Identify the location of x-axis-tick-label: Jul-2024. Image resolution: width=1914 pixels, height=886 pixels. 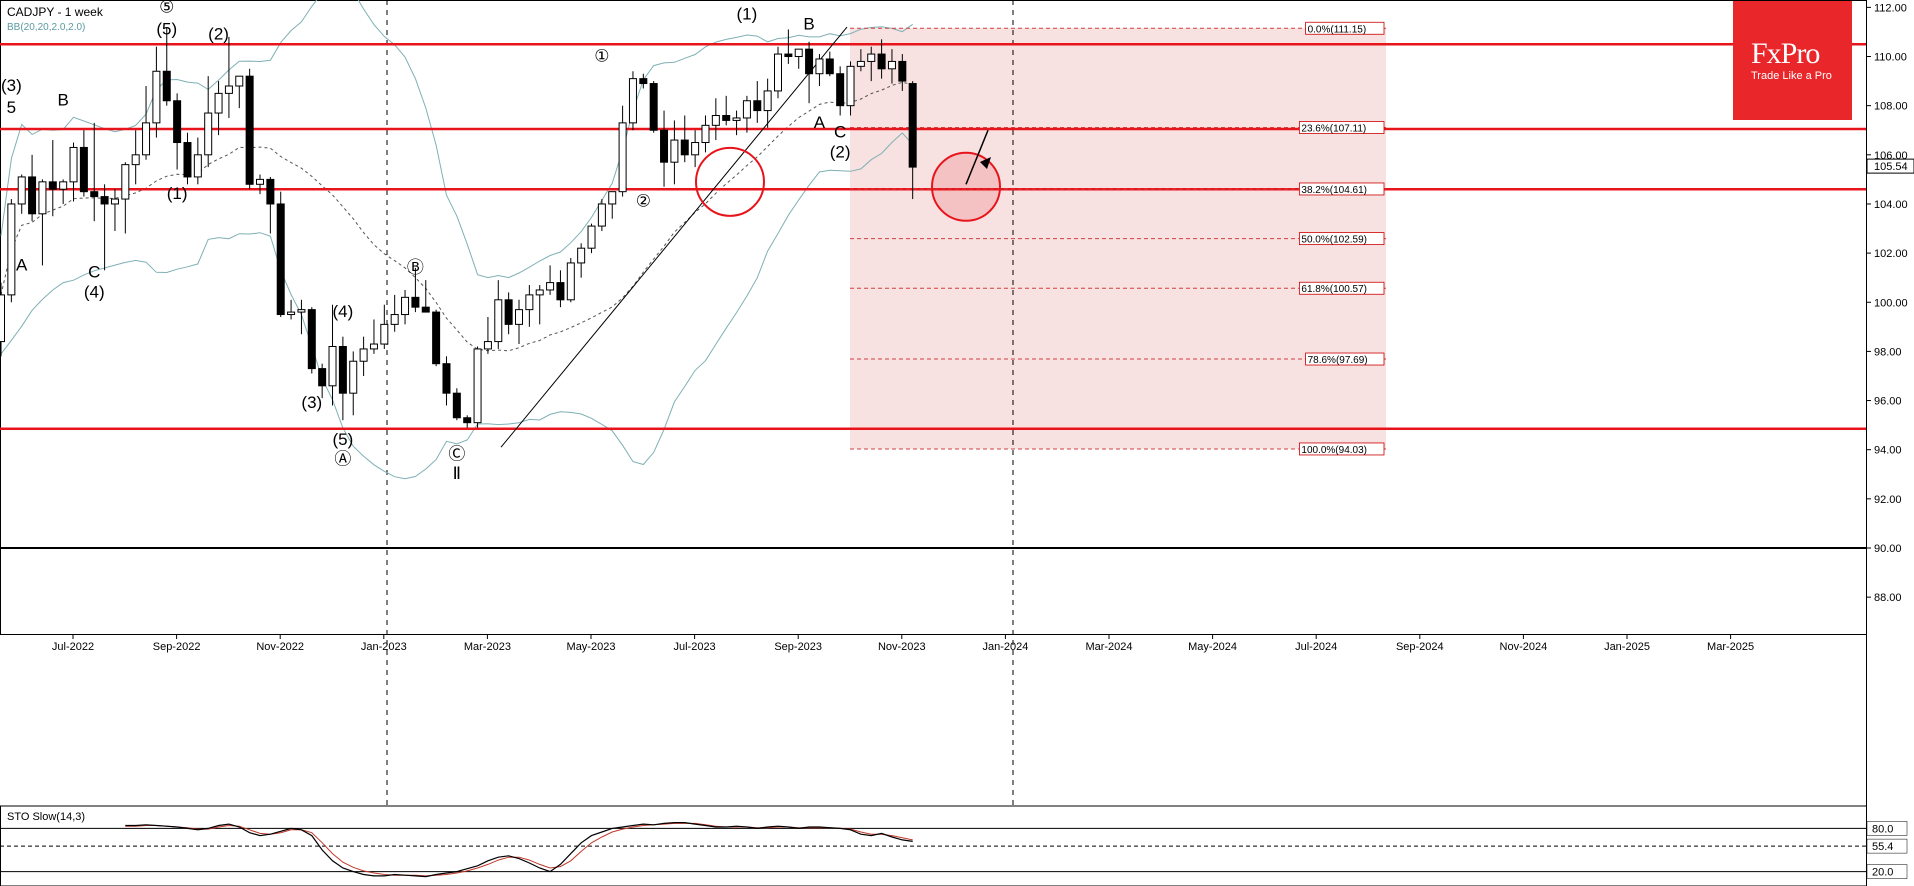
(1316, 647).